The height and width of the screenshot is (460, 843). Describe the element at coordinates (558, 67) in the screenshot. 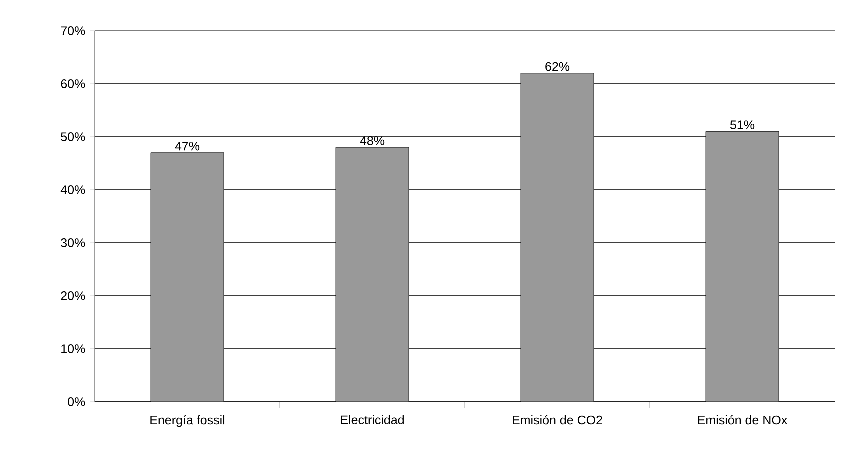

I see `data-label: 62%` at that location.